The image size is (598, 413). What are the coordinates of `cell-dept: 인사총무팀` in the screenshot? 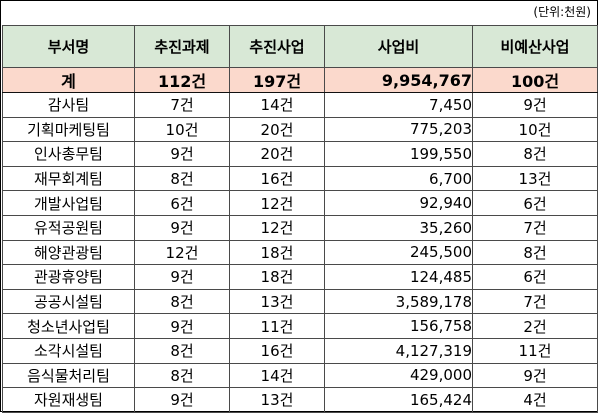 It's located at (68, 154).